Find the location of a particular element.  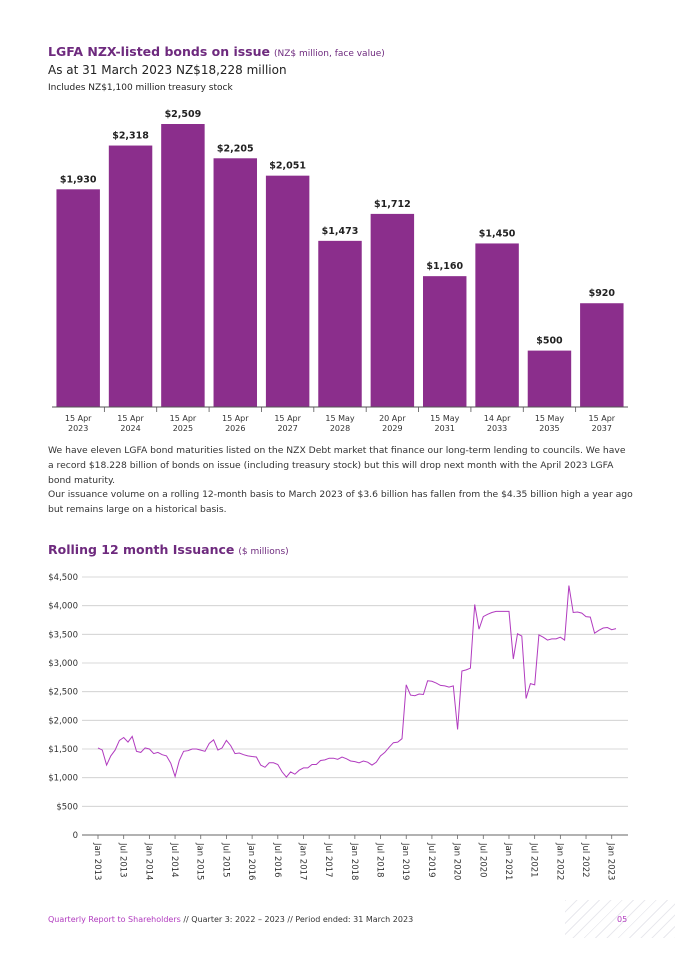

bar-category-label-1: 15 Apr is located at coordinates (130, 418).